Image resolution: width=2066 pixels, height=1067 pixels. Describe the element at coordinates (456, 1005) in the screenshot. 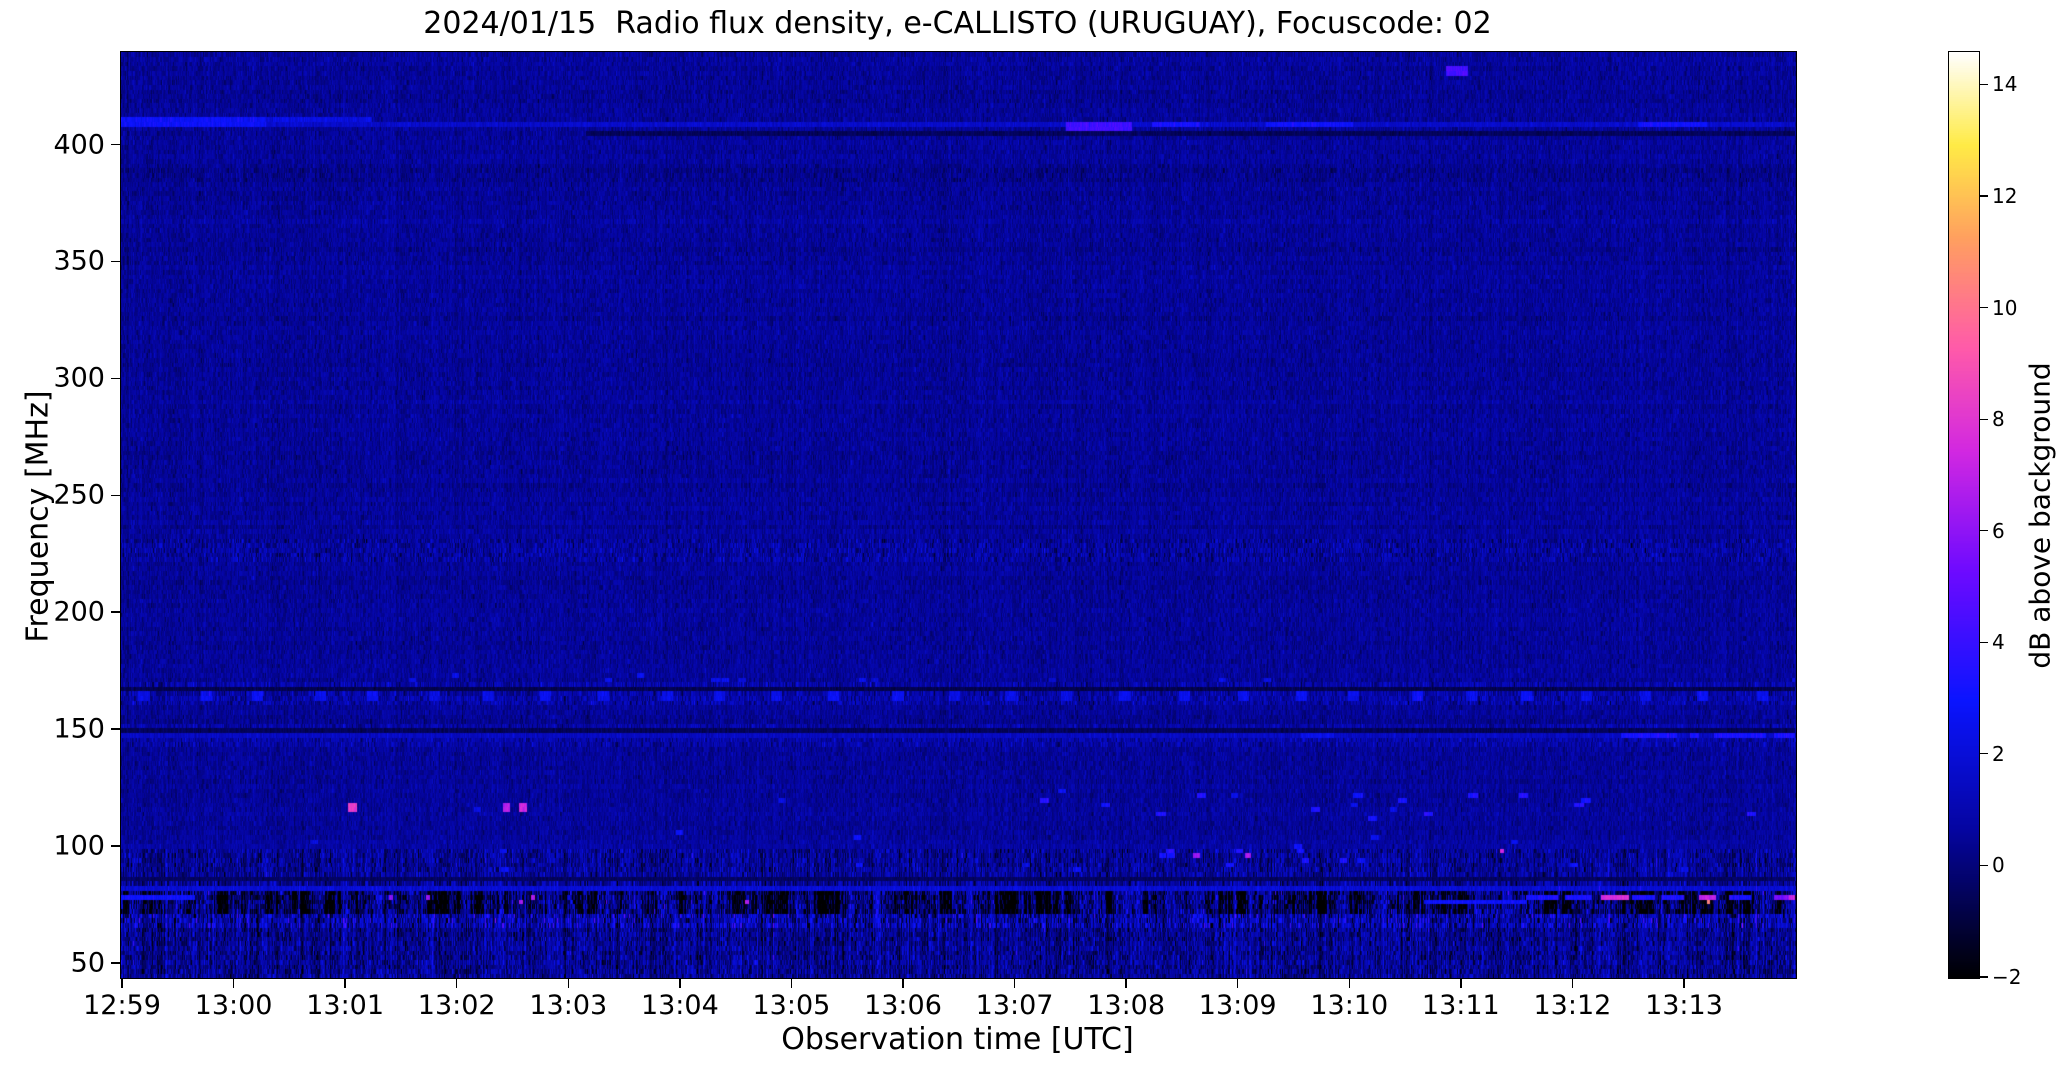

I see `x-tick-label: 13:02` at that location.